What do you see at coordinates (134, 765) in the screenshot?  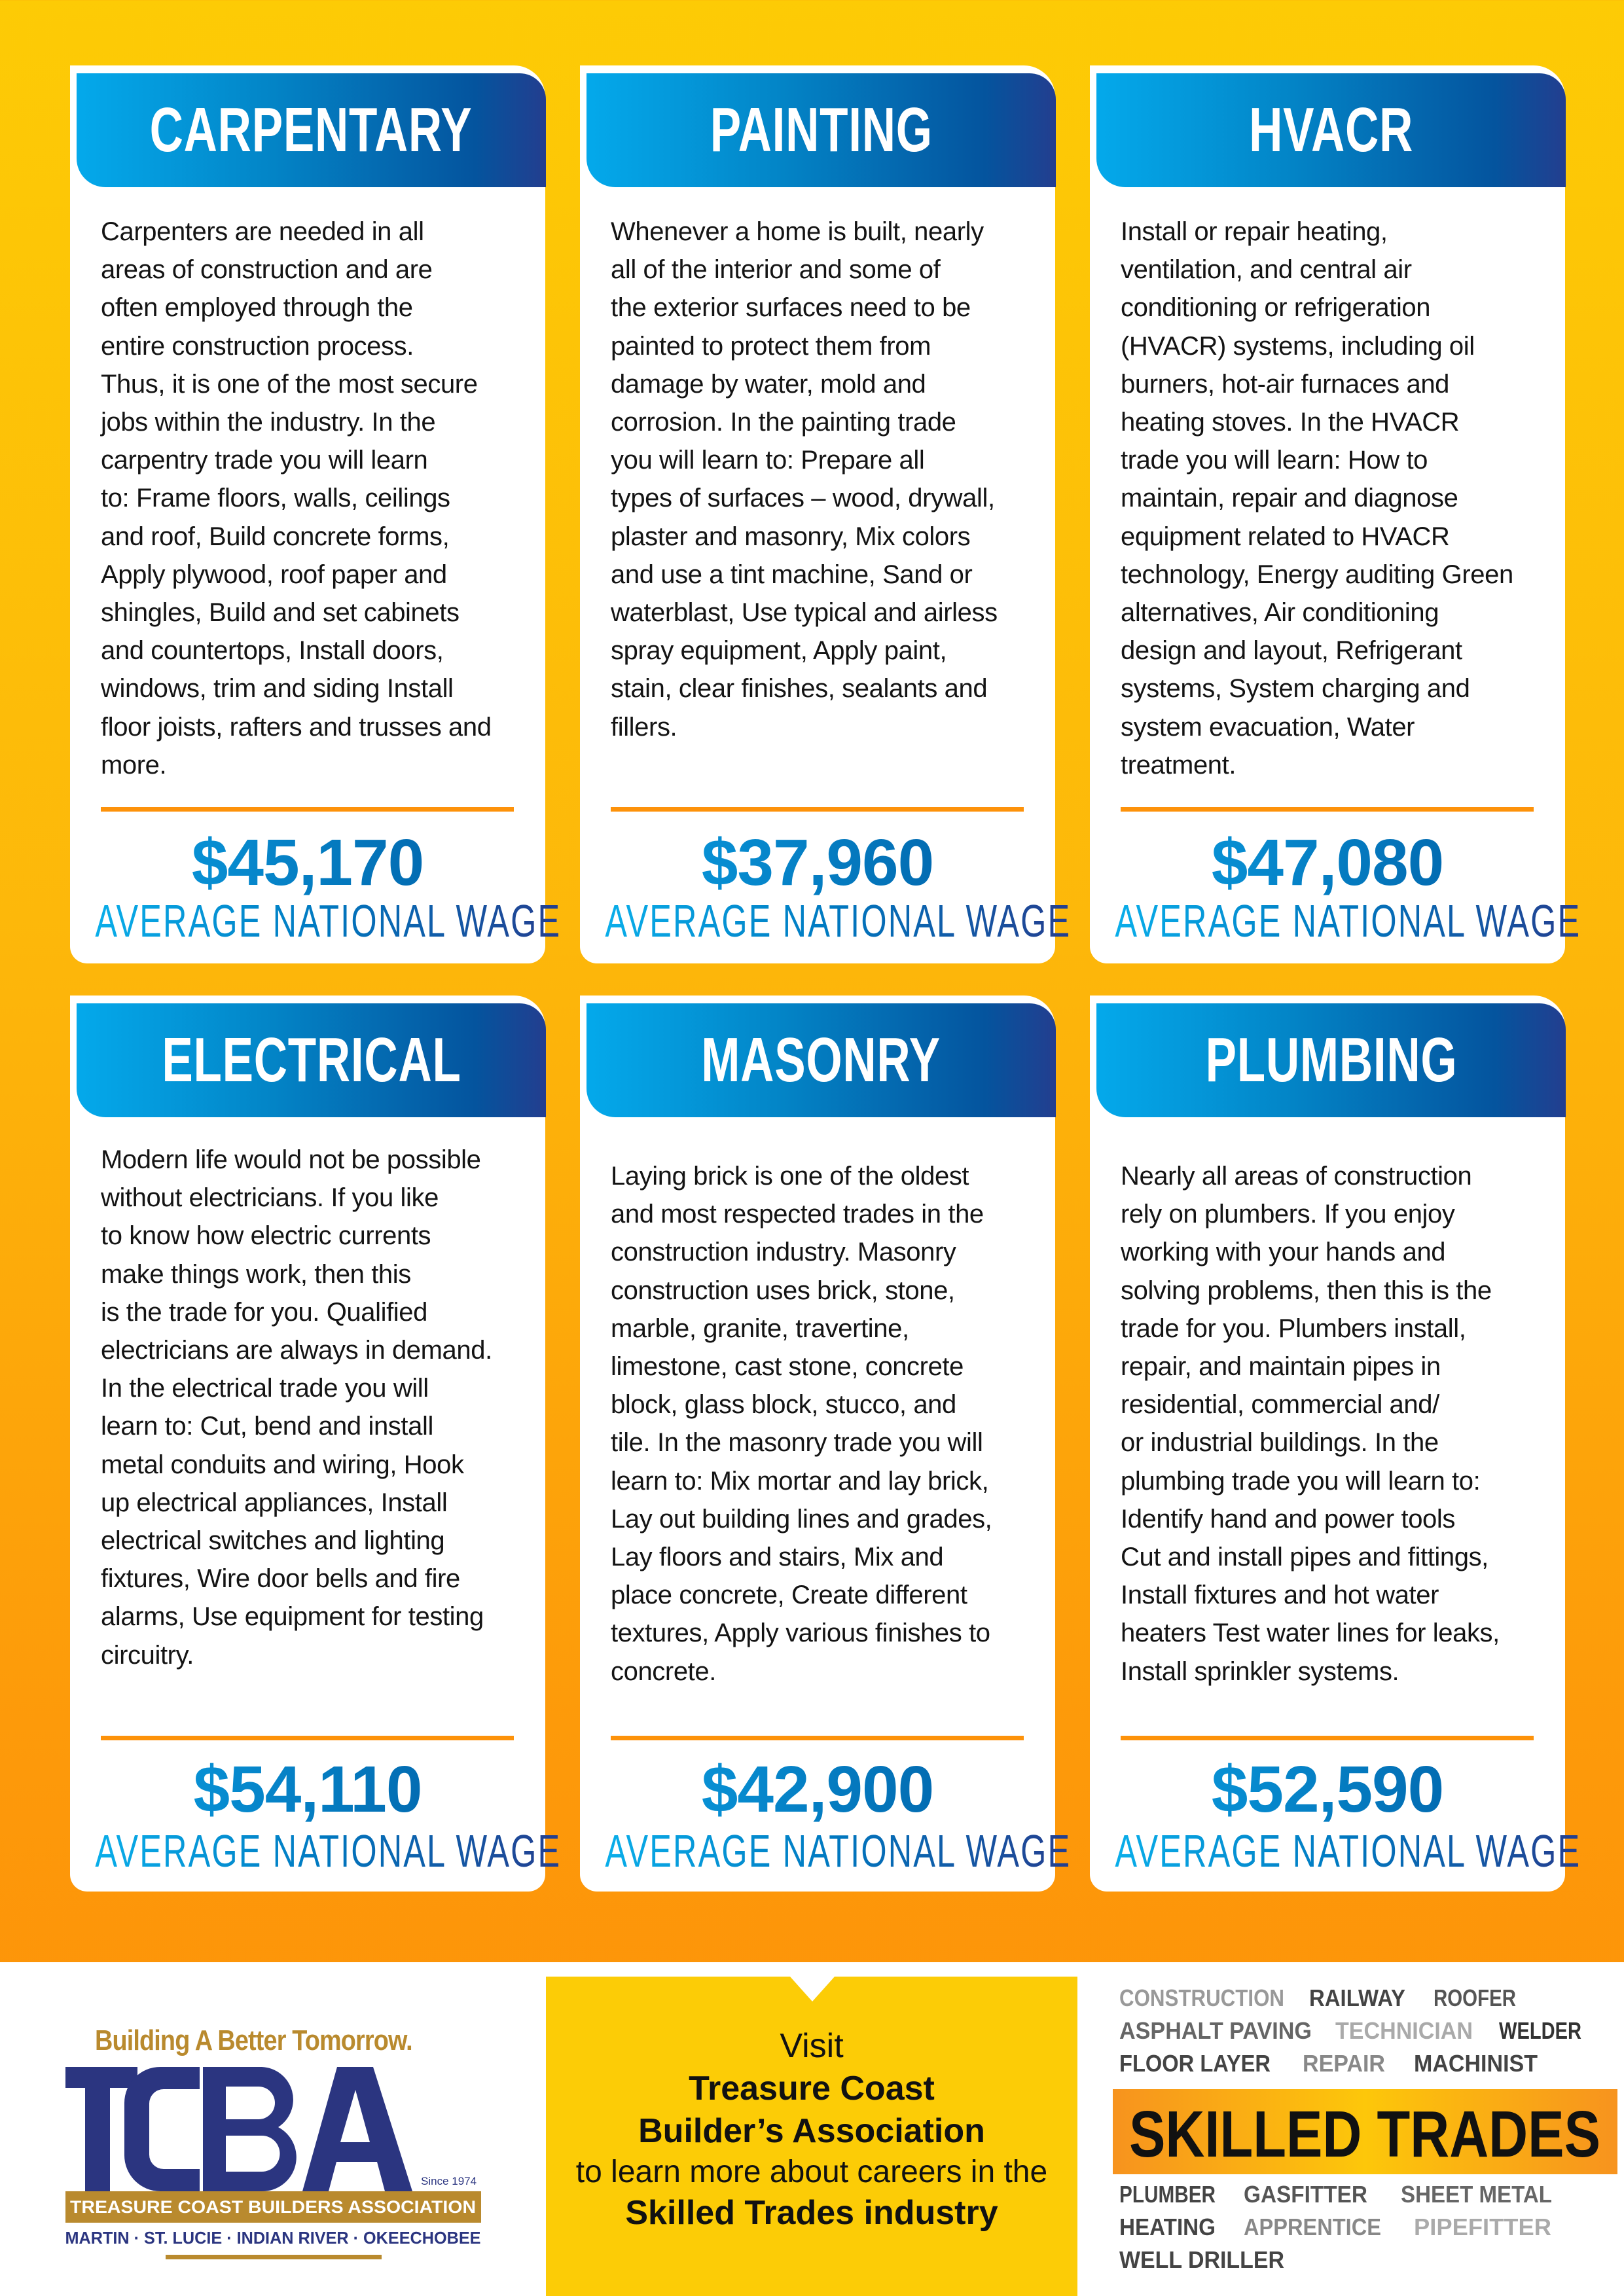 I see `description-line: more.` at bounding box center [134, 765].